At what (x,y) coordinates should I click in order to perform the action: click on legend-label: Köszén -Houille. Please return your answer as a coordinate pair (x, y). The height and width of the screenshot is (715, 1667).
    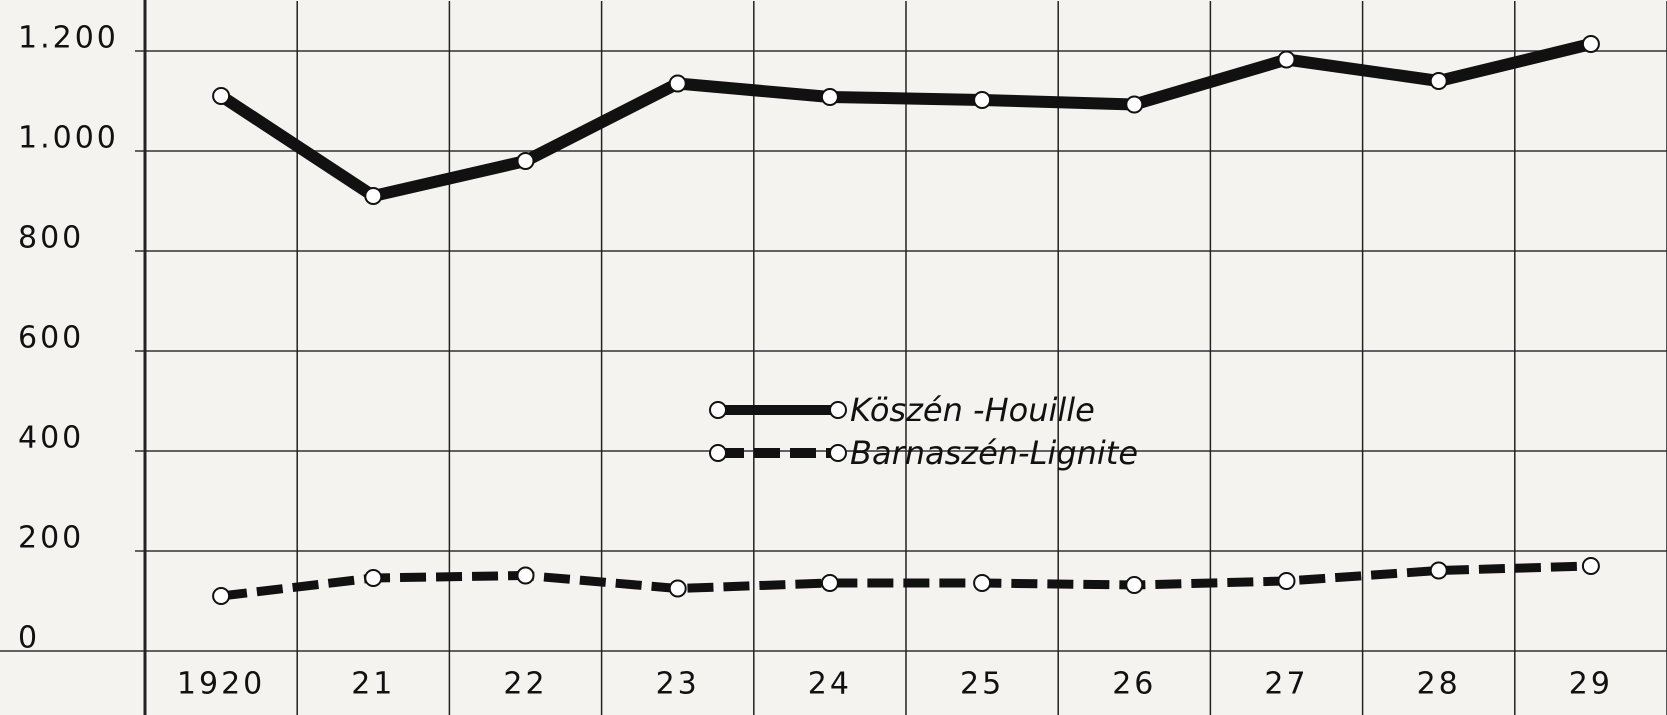
    Looking at the image, I should click on (972, 410).